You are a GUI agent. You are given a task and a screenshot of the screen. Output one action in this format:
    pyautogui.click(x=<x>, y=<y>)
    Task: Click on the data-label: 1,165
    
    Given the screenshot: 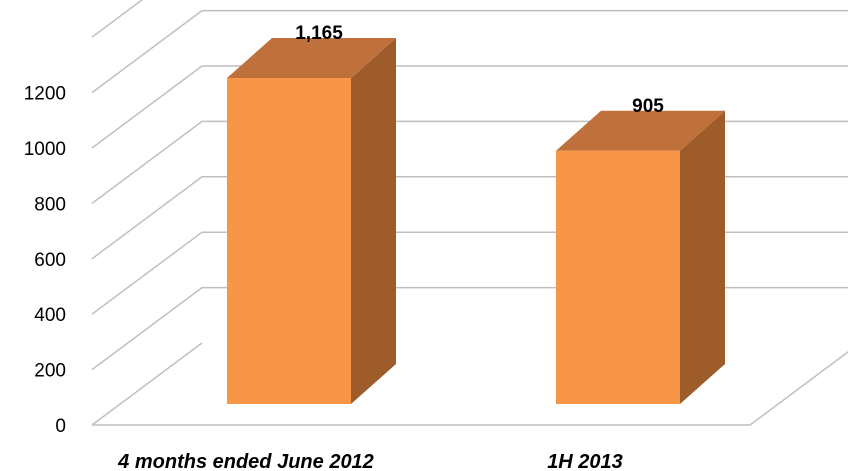 What is the action you would take?
    pyautogui.click(x=319, y=33)
    